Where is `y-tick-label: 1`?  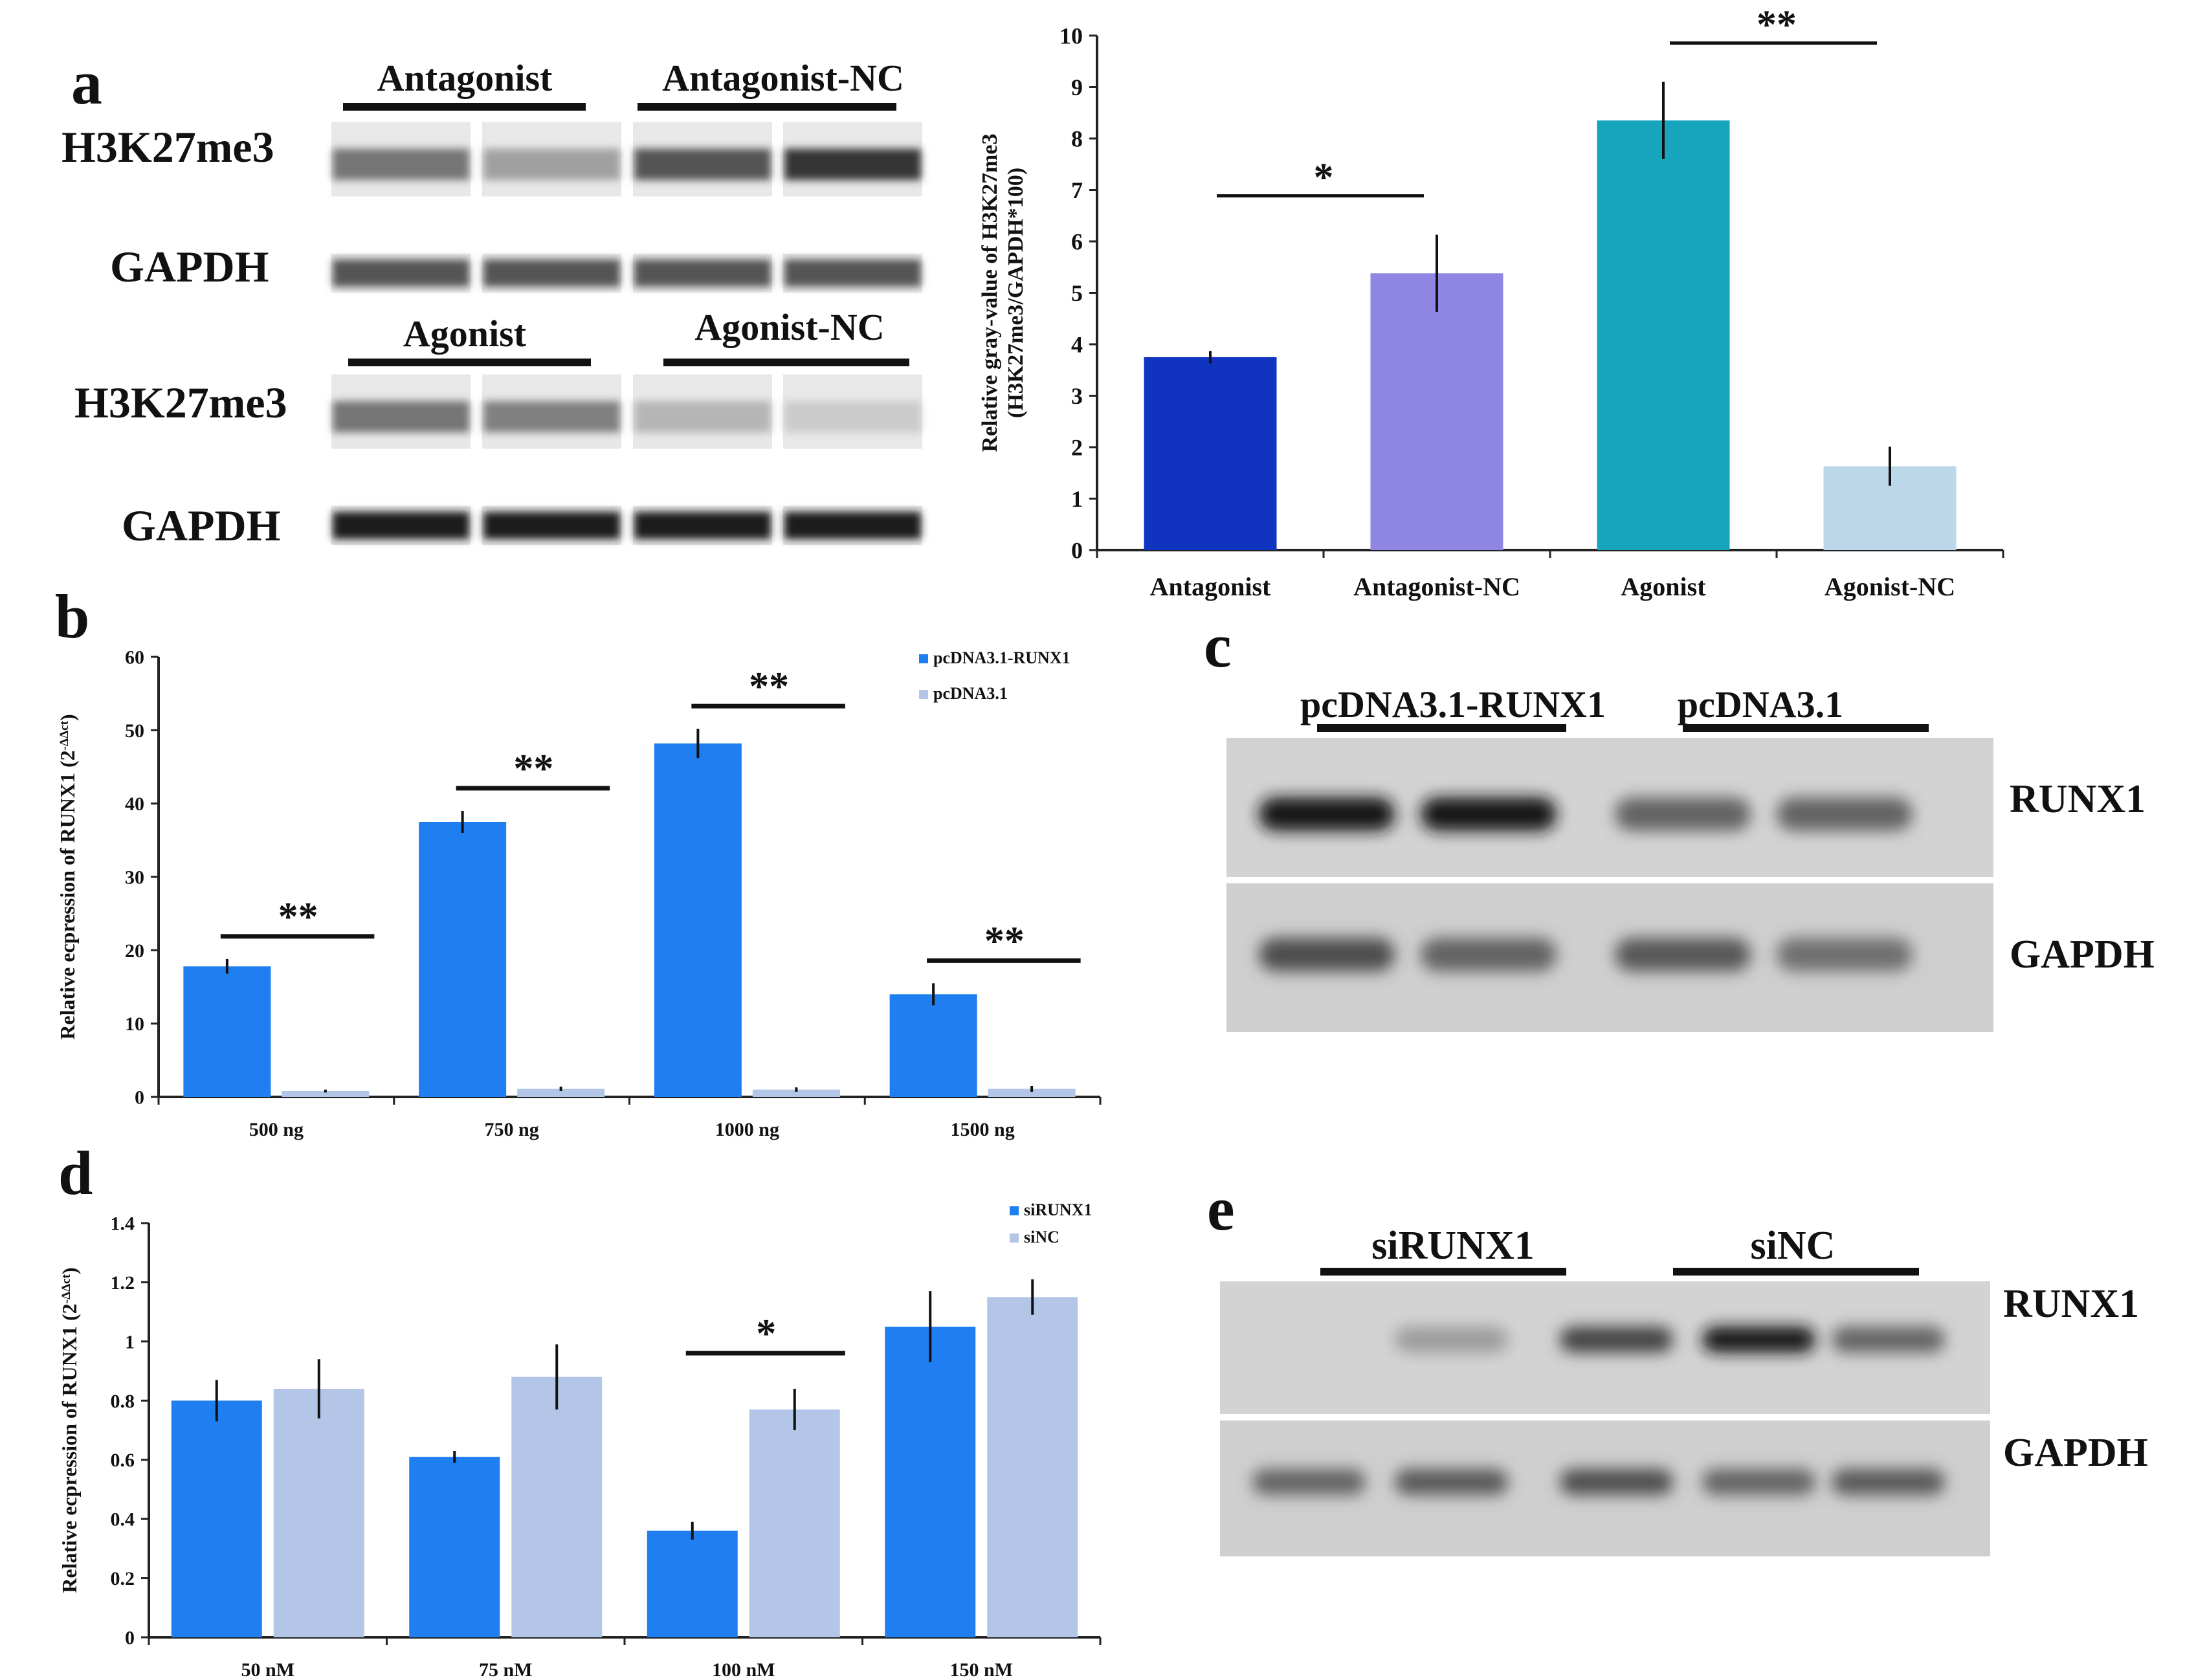
y-tick-label: 1 is located at coordinates (130, 1342).